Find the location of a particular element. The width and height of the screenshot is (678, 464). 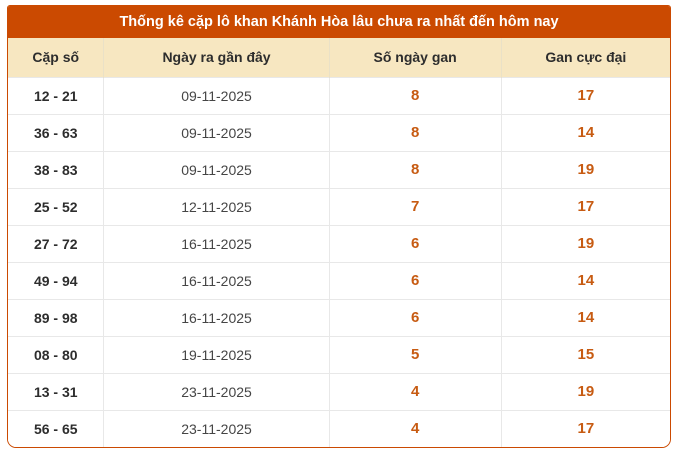

table-row: 49 - 94 16-11-2025 6 14 is located at coordinates (339, 280).